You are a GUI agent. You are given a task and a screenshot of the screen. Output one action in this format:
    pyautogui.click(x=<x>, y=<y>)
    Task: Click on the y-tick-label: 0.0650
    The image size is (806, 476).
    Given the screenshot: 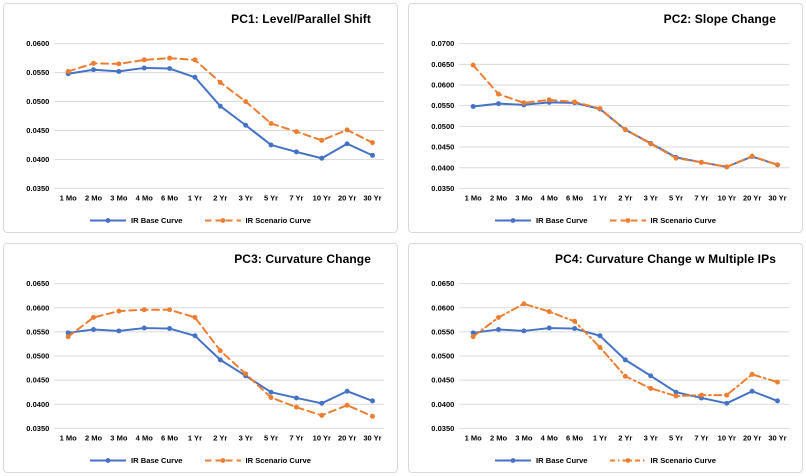 What is the action you would take?
    pyautogui.click(x=442, y=283)
    